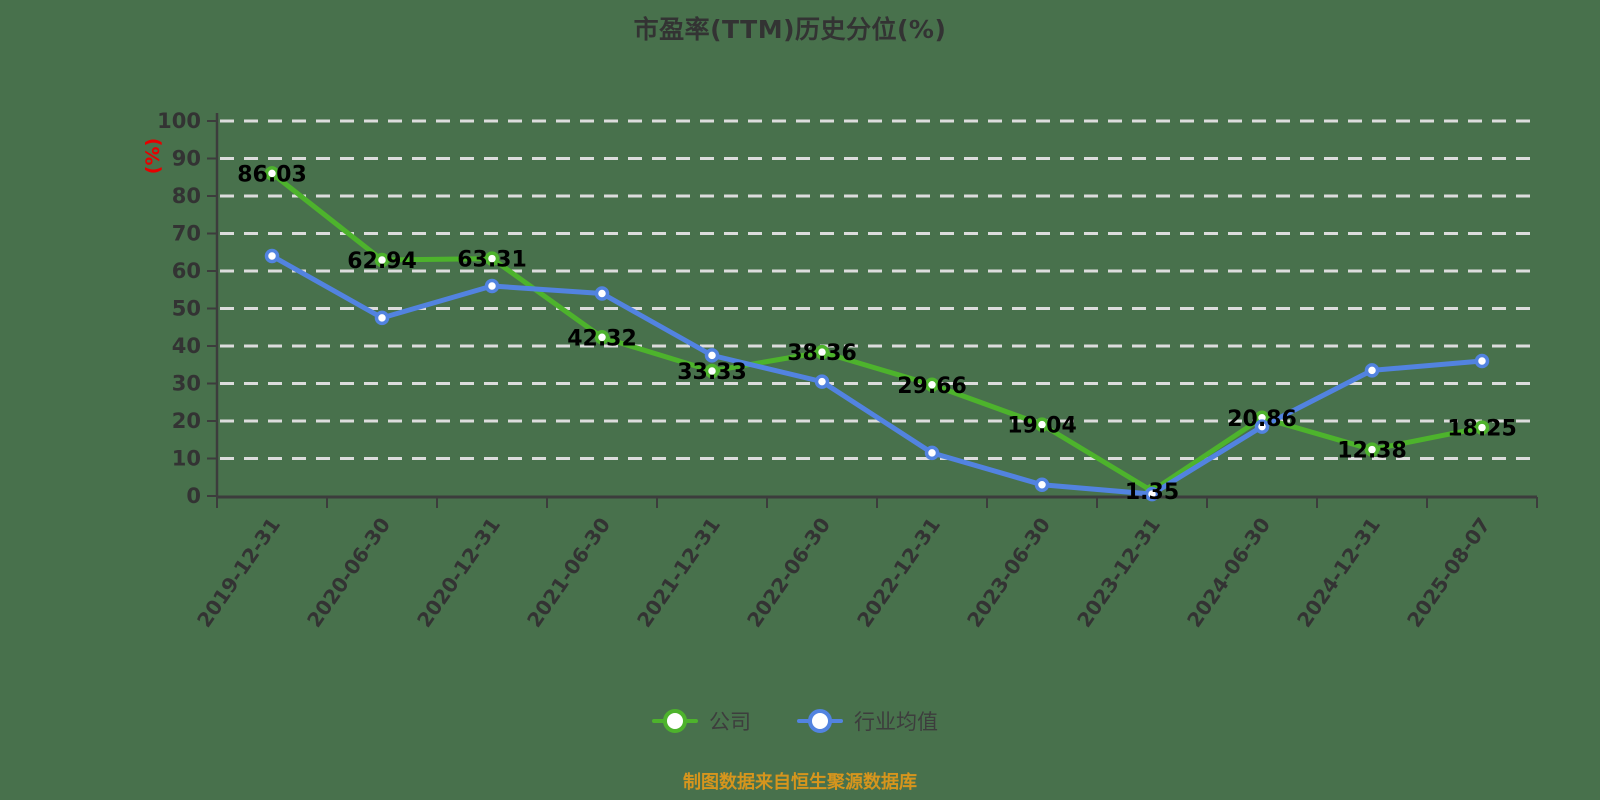 This screenshot has height=800, width=1600. Describe the element at coordinates (678, 572) in the screenshot. I see `x-axis-label: 2021-12-31` at that location.